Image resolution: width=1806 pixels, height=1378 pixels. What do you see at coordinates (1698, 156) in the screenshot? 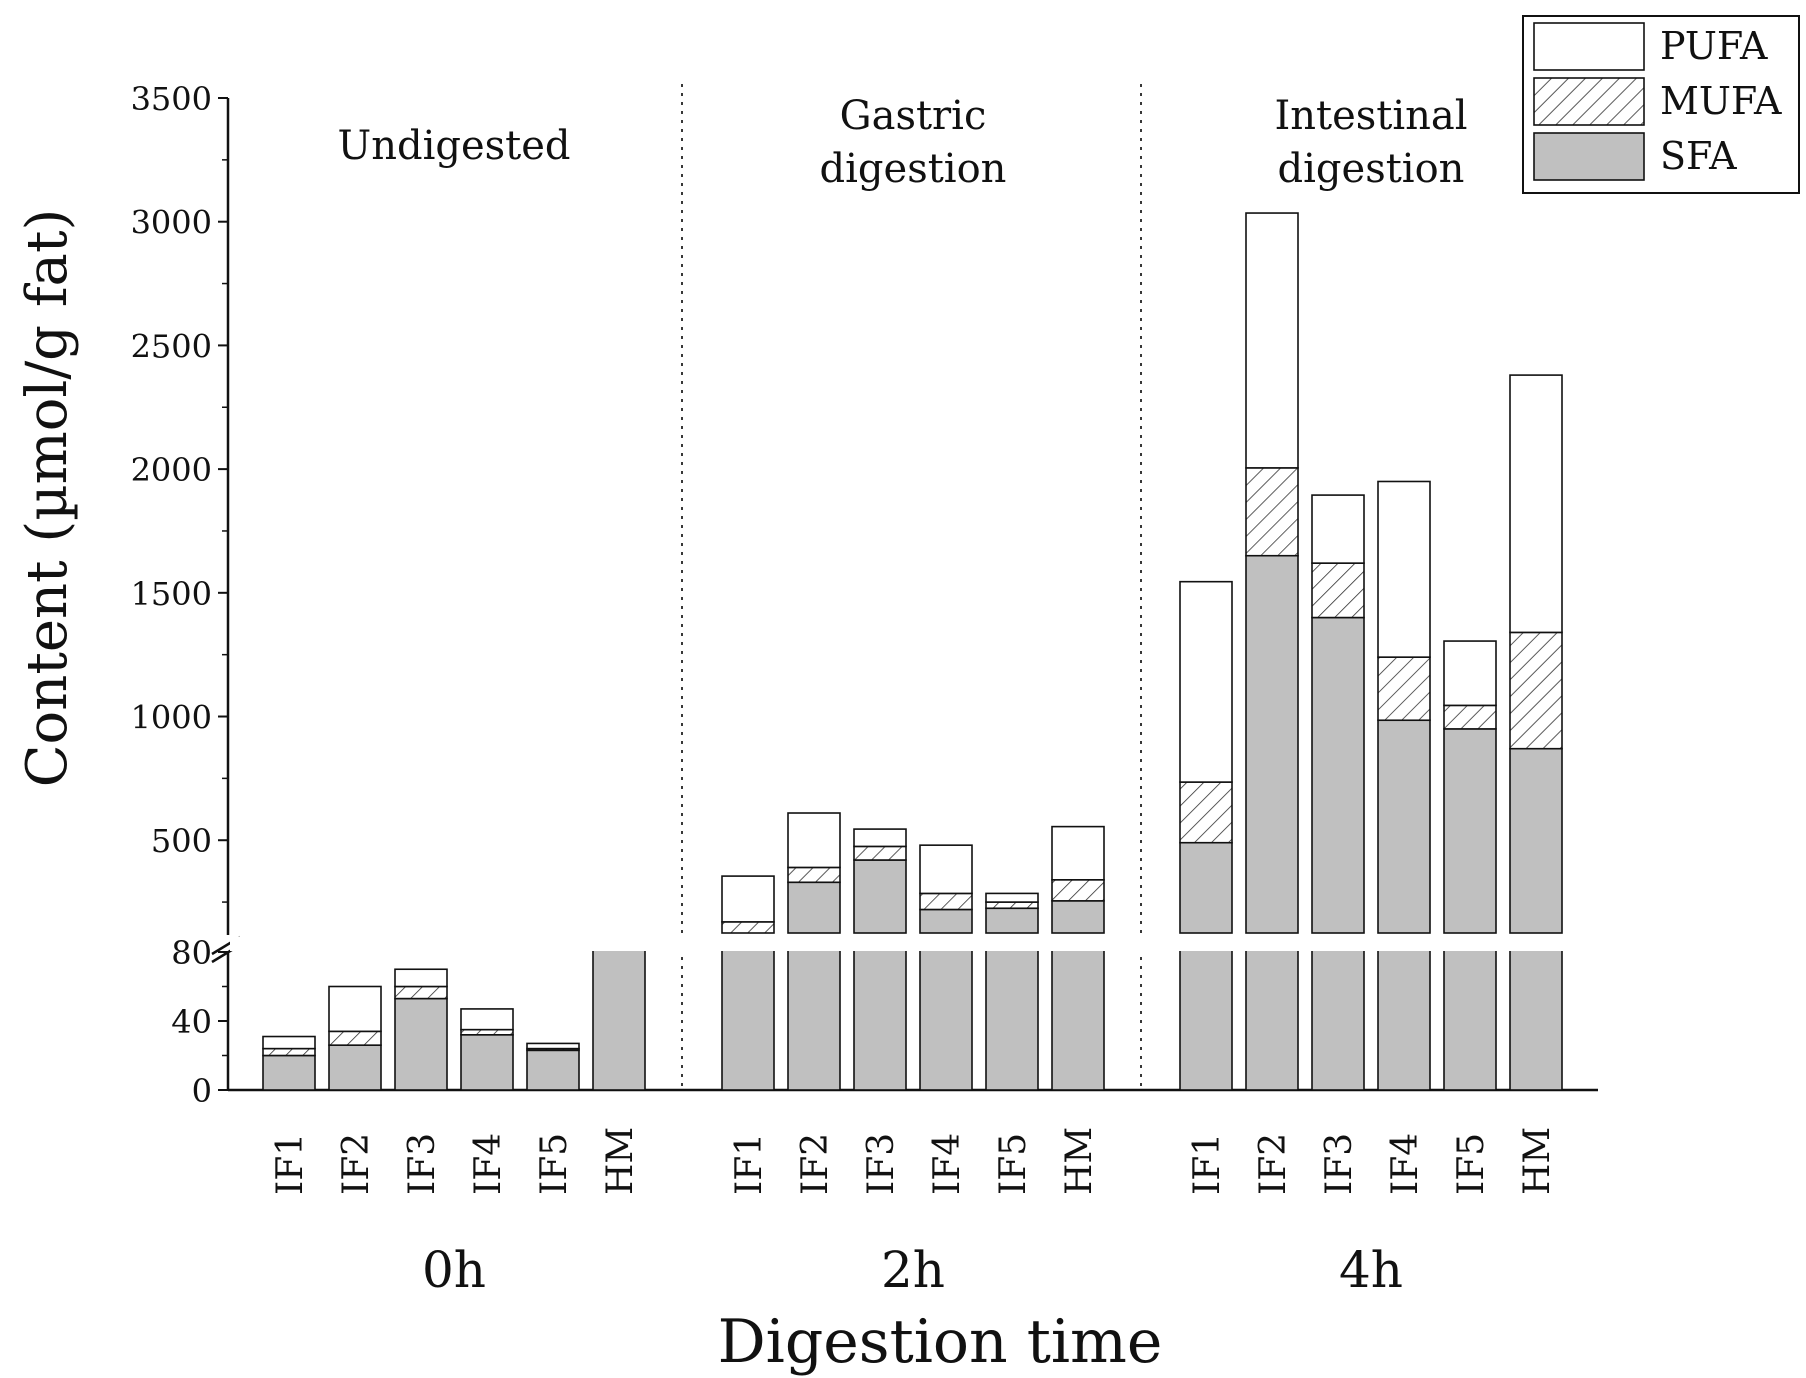
I see `legend-label: SFA` at bounding box center [1698, 156].